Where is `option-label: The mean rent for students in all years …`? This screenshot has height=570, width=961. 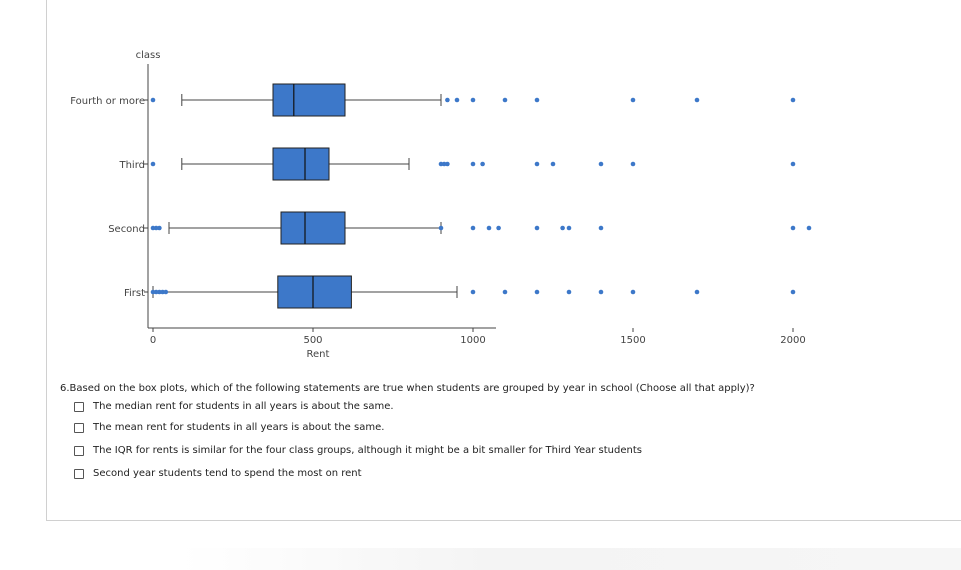 option-label: The mean rent for students in all years … is located at coordinates (239, 427).